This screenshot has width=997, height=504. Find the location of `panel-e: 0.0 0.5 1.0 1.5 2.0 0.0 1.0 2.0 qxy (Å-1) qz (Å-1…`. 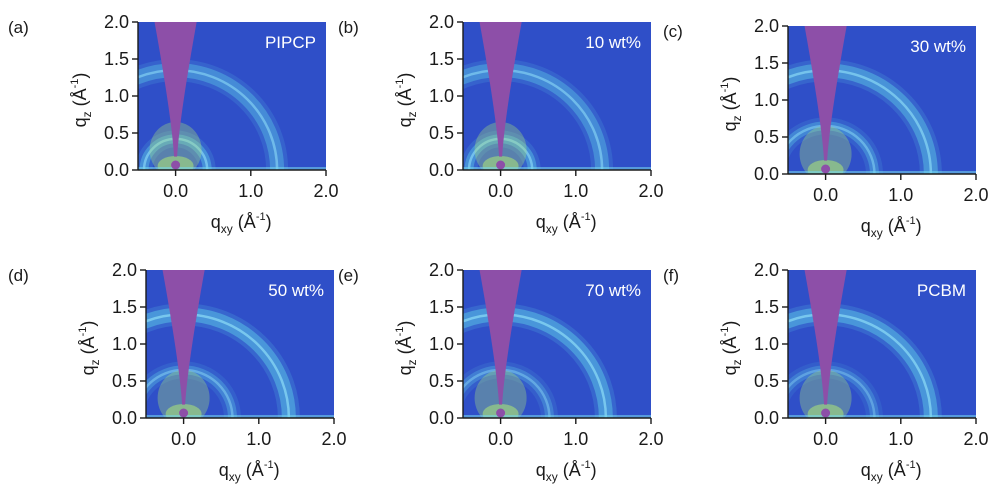

panel-e: 0.0 0.5 1.0 1.5 2.0 0.0 1.0 2.0 qxy (Å-1) qz (Å-1… is located at coordinates (501, 372).